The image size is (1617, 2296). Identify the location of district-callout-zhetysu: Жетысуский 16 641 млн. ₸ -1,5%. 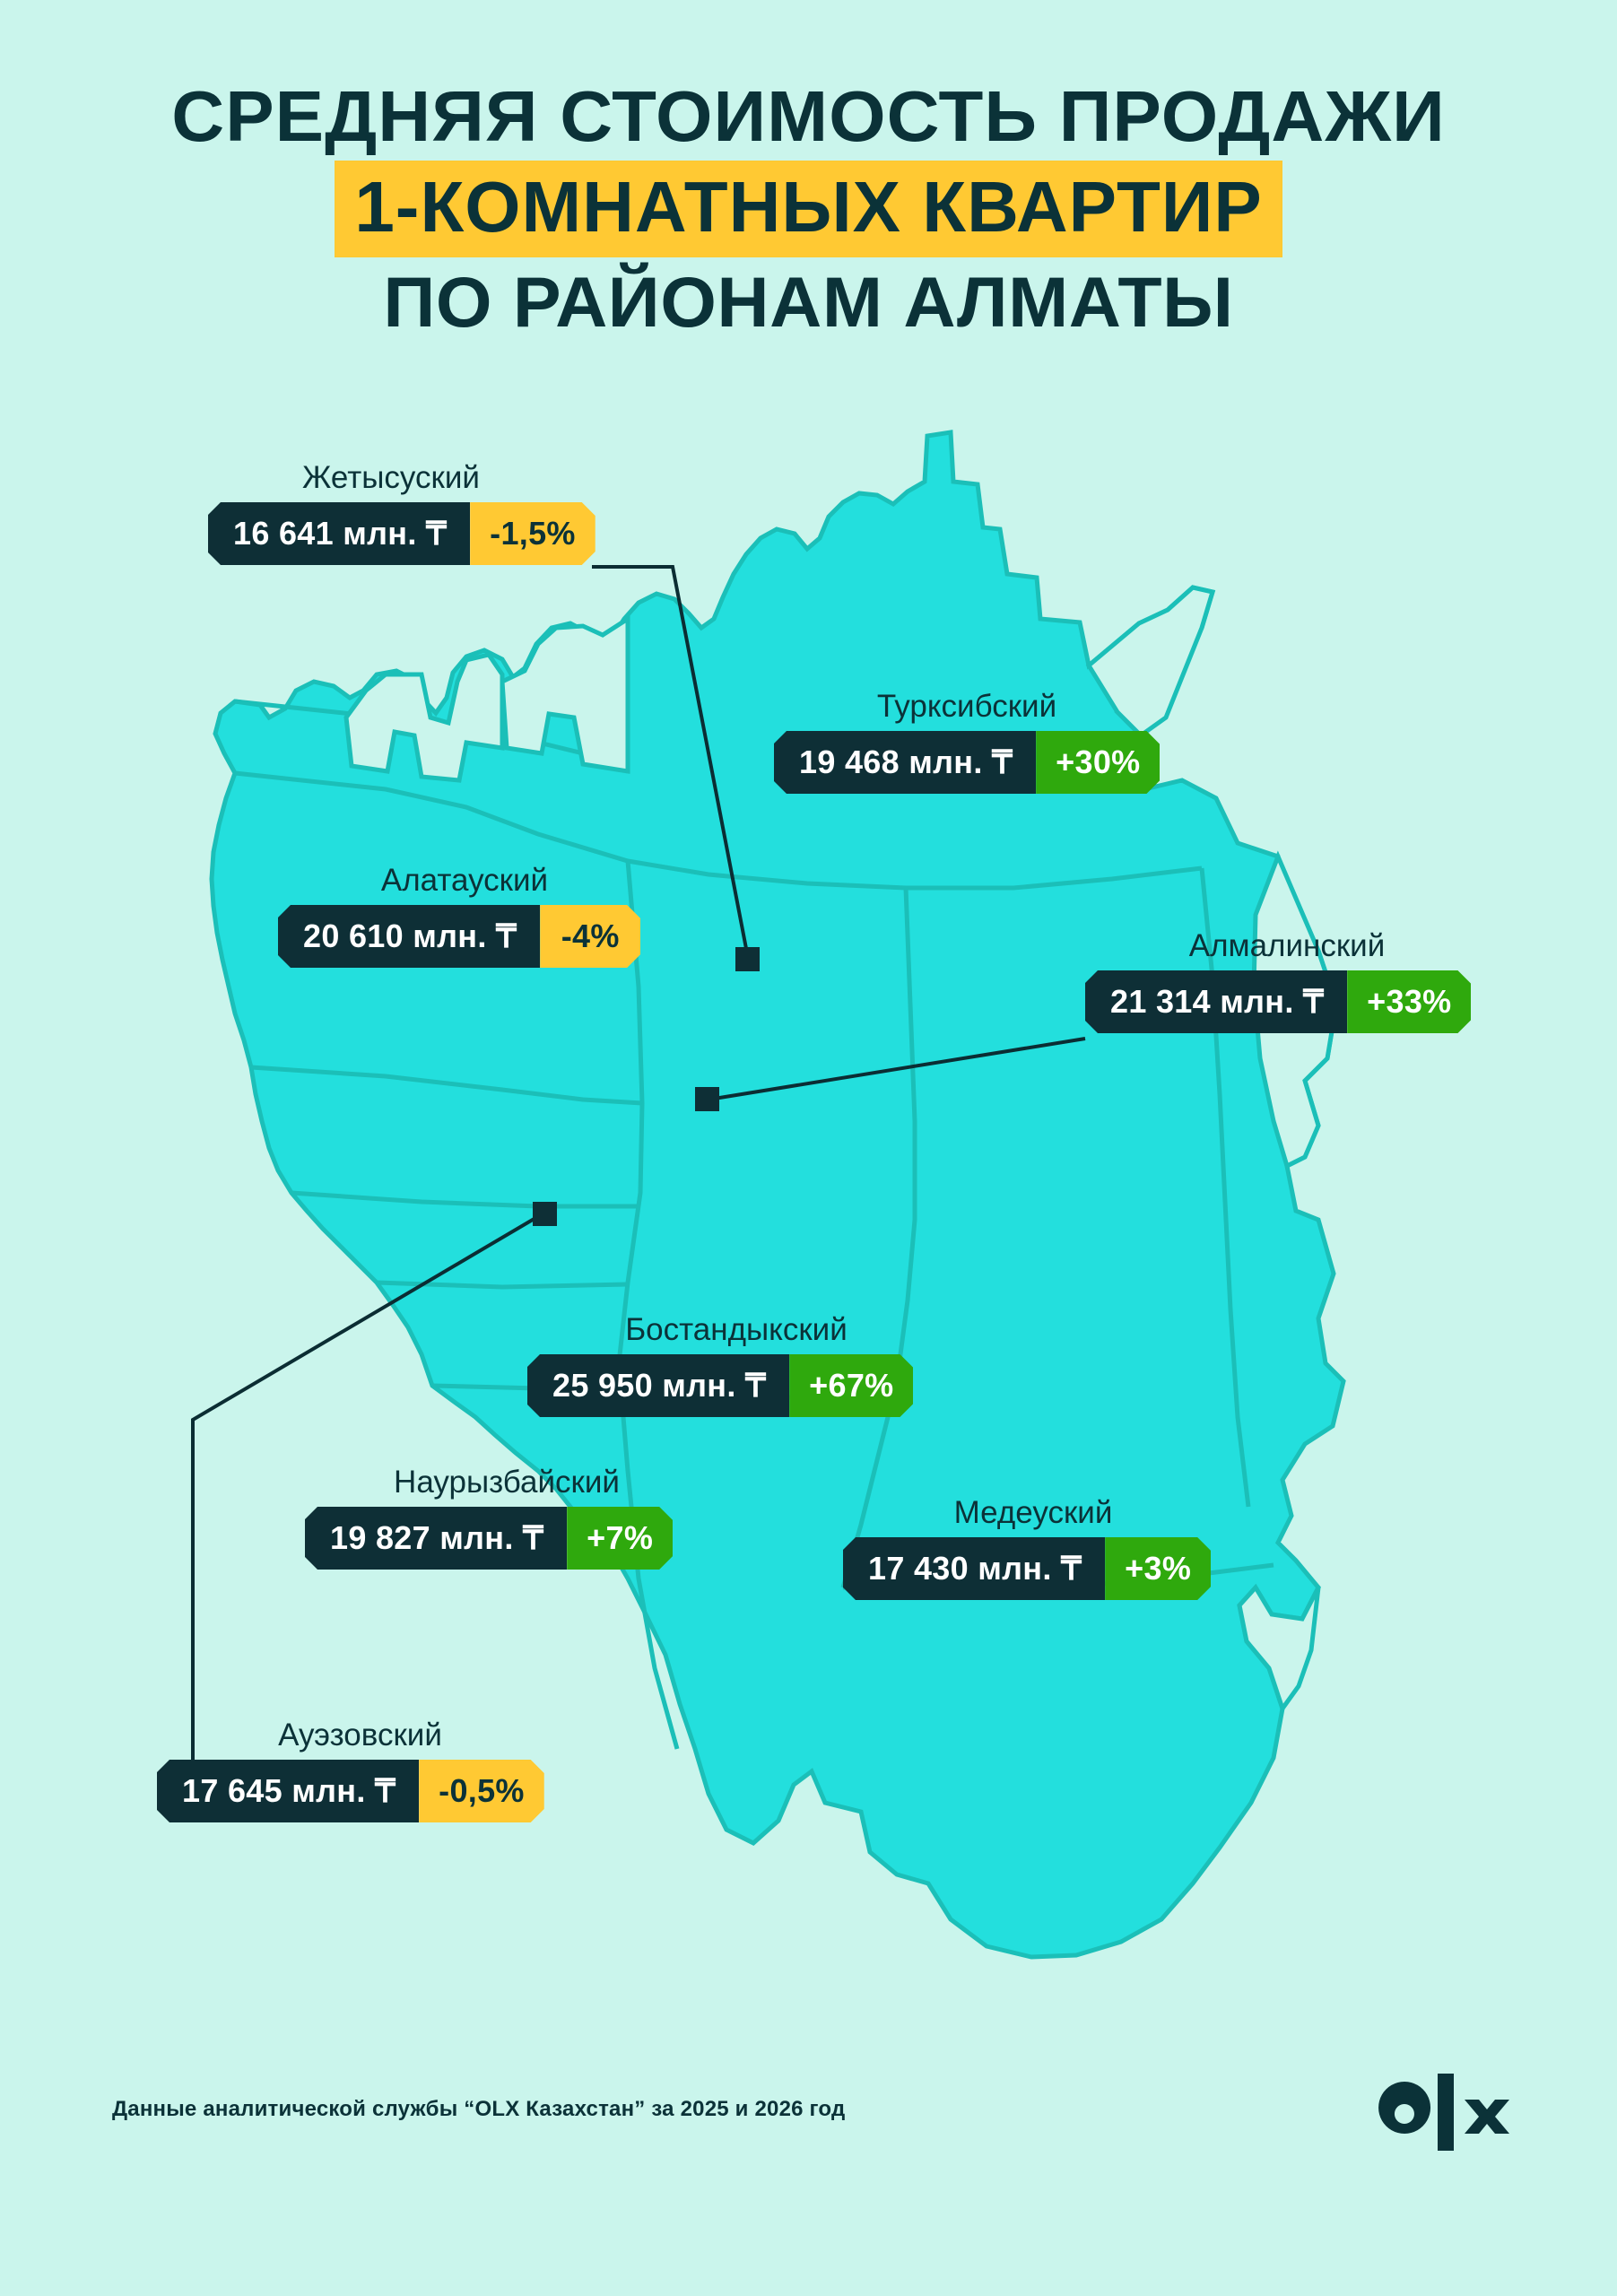
(402, 512).